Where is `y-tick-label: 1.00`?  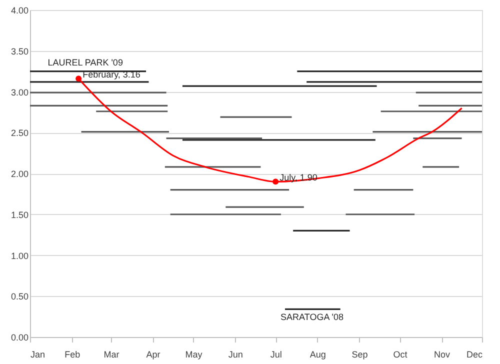
y-tick-label: 1.00 is located at coordinates (19, 255).